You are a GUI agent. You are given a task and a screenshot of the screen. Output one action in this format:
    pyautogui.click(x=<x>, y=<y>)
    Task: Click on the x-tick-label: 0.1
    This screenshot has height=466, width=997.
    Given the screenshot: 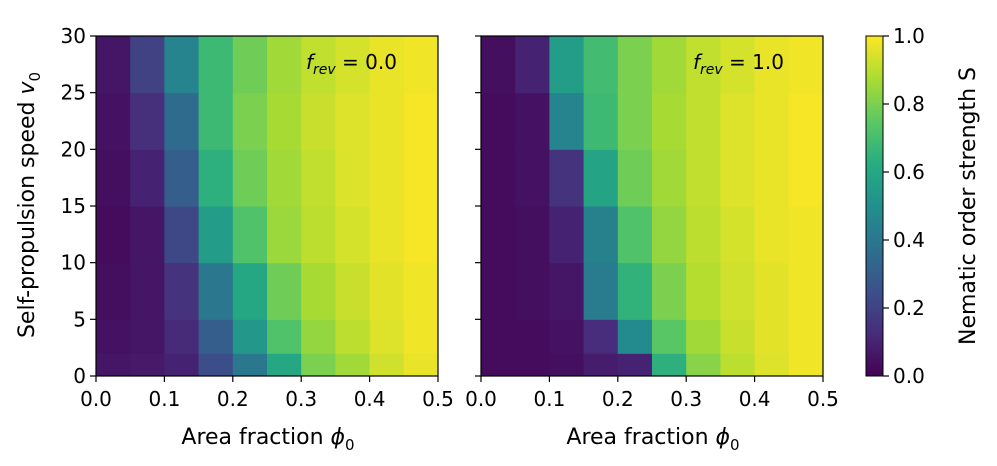 What is the action you would take?
    pyautogui.click(x=549, y=399)
    